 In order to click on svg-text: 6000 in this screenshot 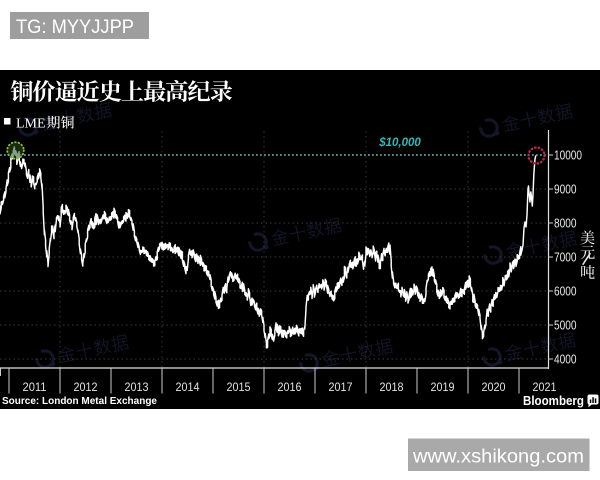, I will do `click(565, 292)`.